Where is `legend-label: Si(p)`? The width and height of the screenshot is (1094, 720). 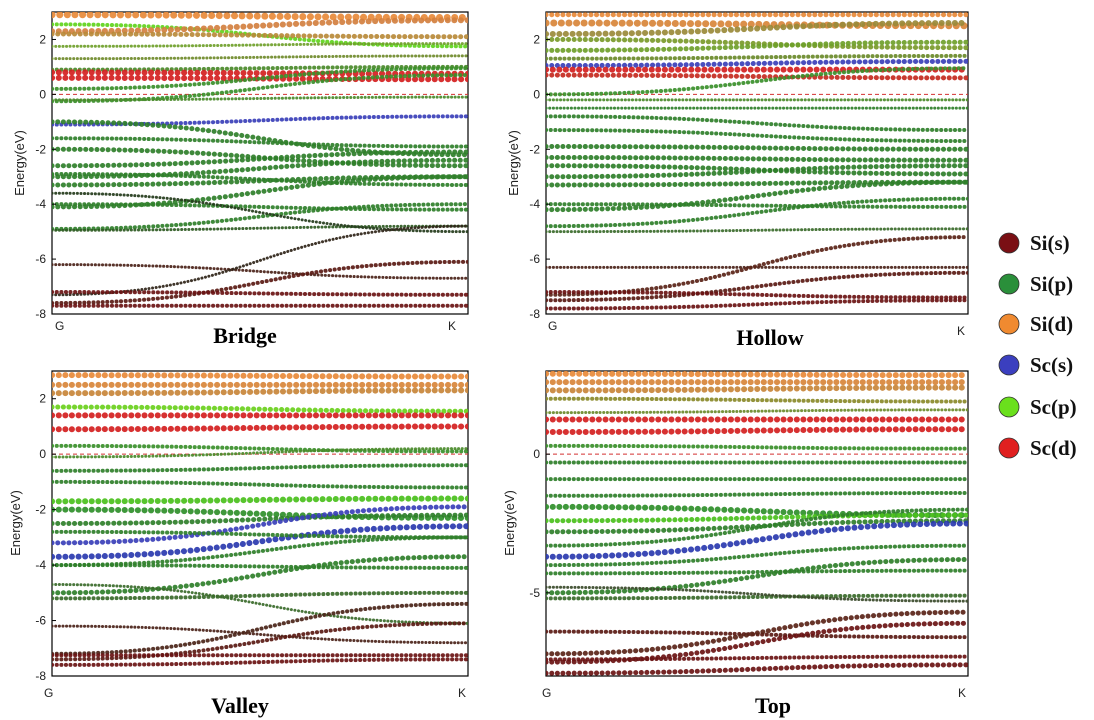
legend-label: Si(p) is located at coordinates (1051, 284).